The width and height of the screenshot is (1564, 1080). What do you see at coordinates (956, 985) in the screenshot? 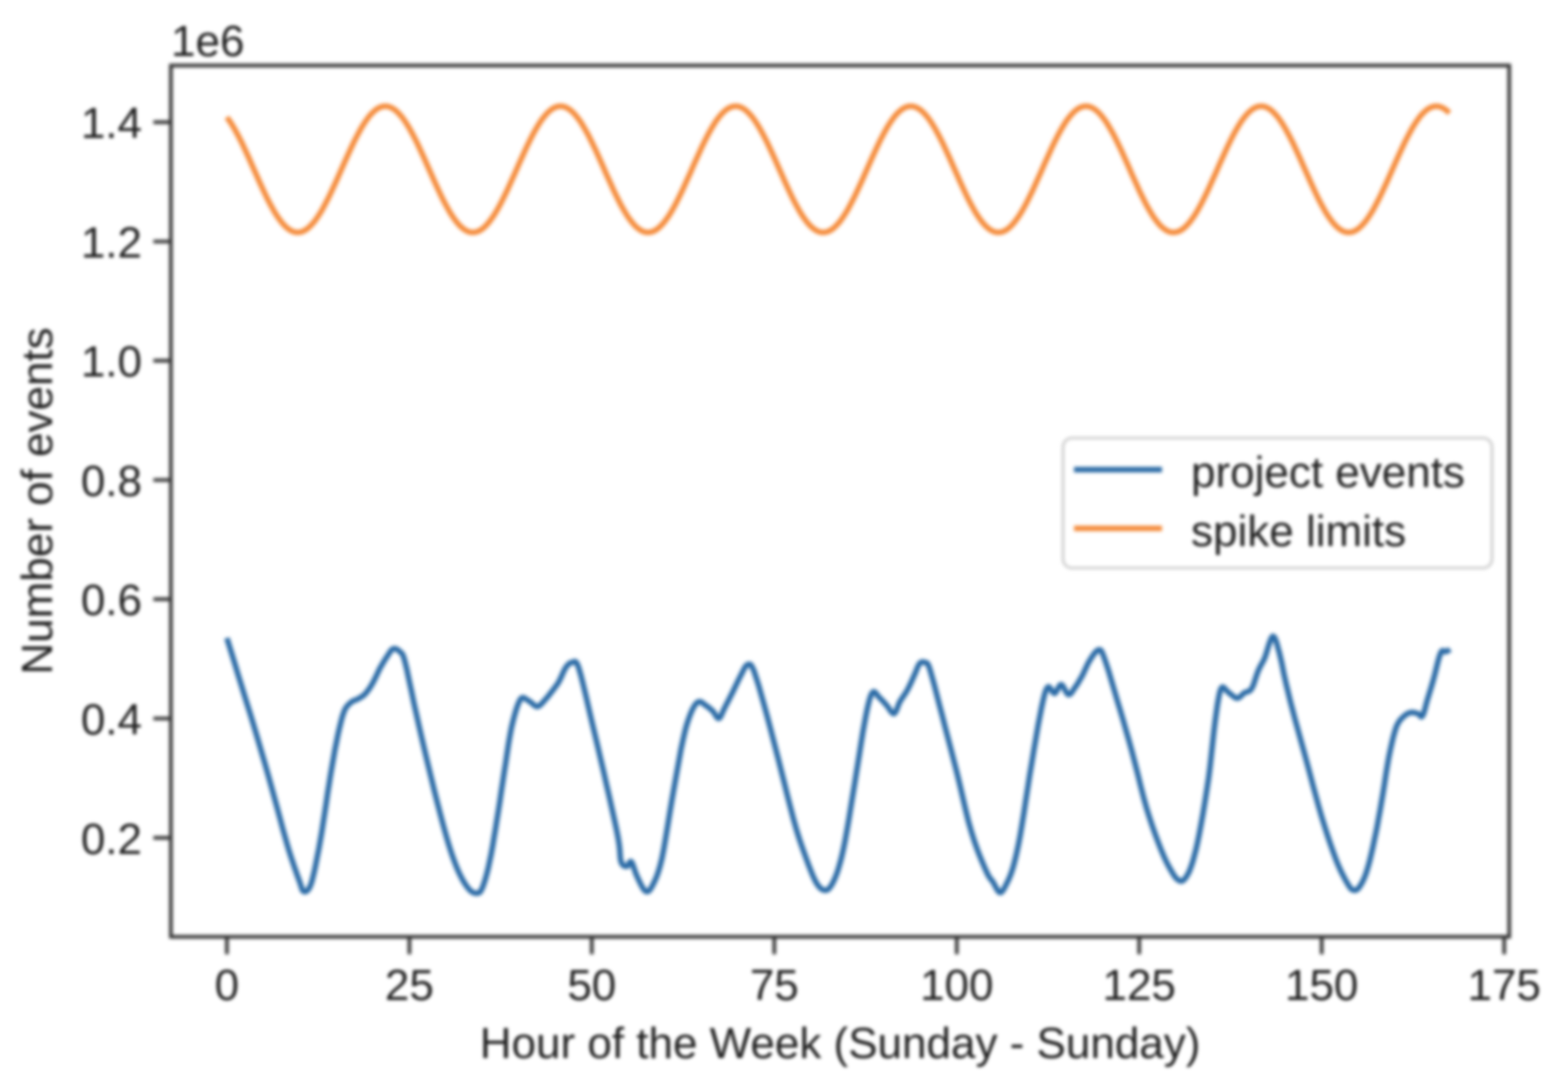
I see `svg-text: 100` at bounding box center [956, 985].